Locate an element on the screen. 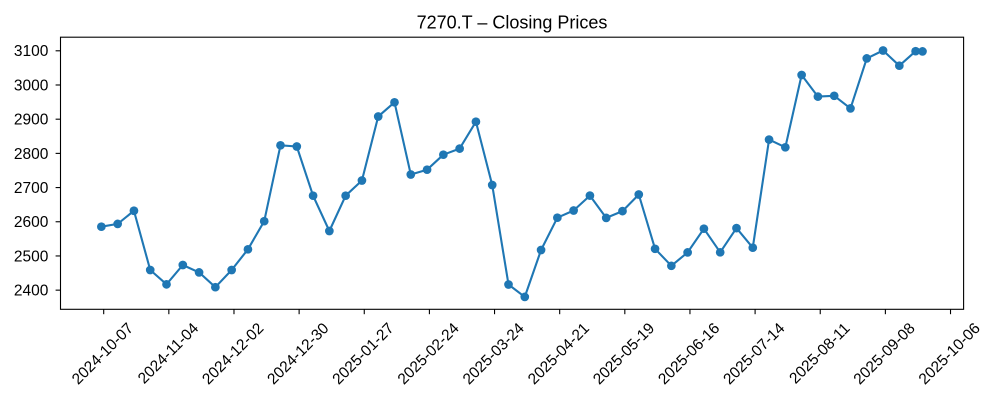 Image resolution: width=1000 pixels, height=400 pixels. svg-text: 2025-05-19 is located at coordinates (624, 354).